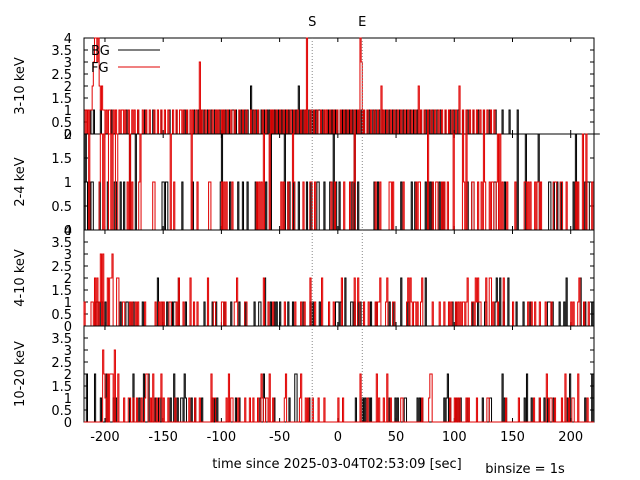 The image size is (640, 480). Describe the element at coordinates (362, 22) in the screenshot. I see `marker-label: E` at that location.